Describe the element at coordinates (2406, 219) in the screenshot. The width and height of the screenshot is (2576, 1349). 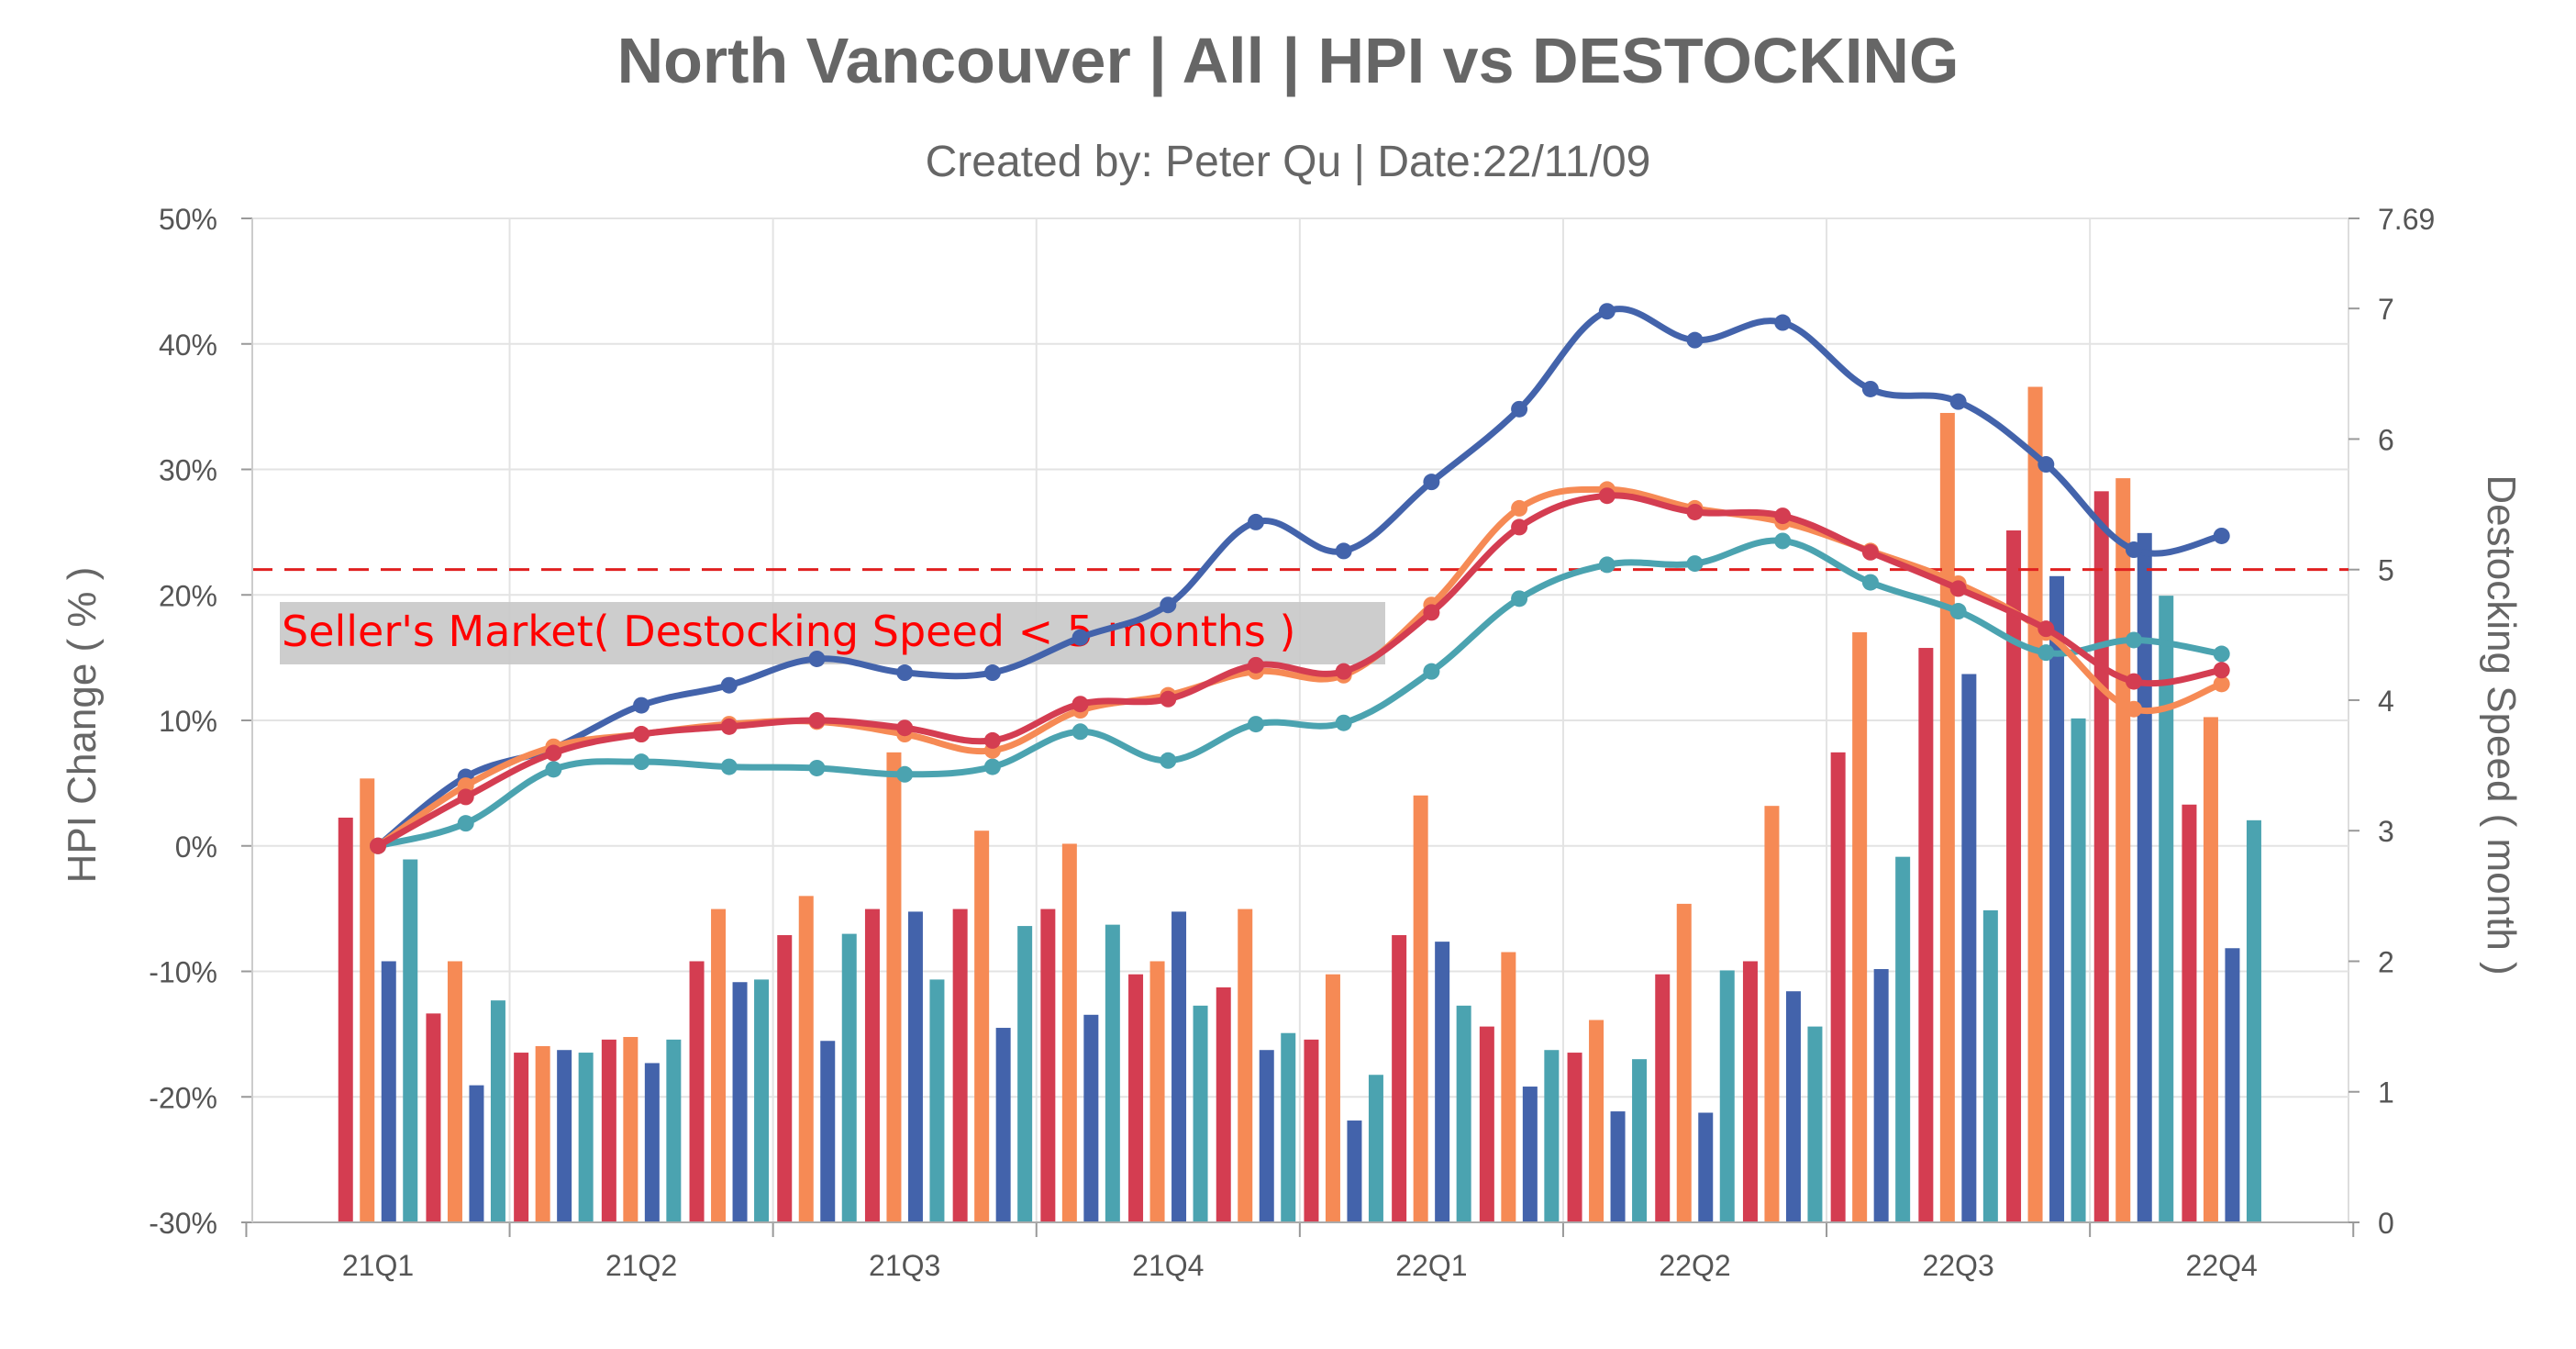
I see `y-right-tick-label: 7.69` at that location.